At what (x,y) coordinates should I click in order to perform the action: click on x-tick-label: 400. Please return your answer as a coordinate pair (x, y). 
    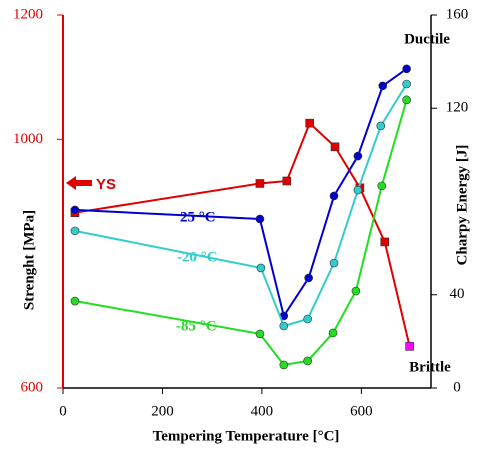
    Looking at the image, I should click on (262, 411).